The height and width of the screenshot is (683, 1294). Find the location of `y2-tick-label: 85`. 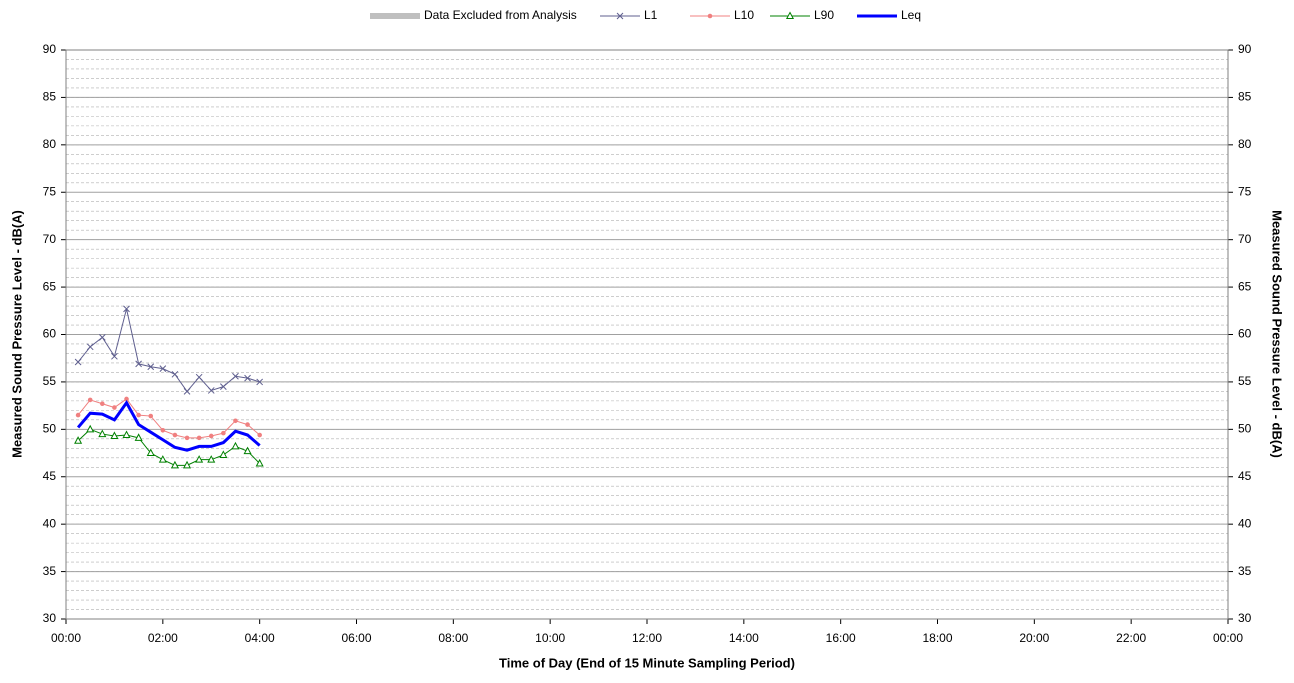

y2-tick-label: 85 is located at coordinates (1245, 97).